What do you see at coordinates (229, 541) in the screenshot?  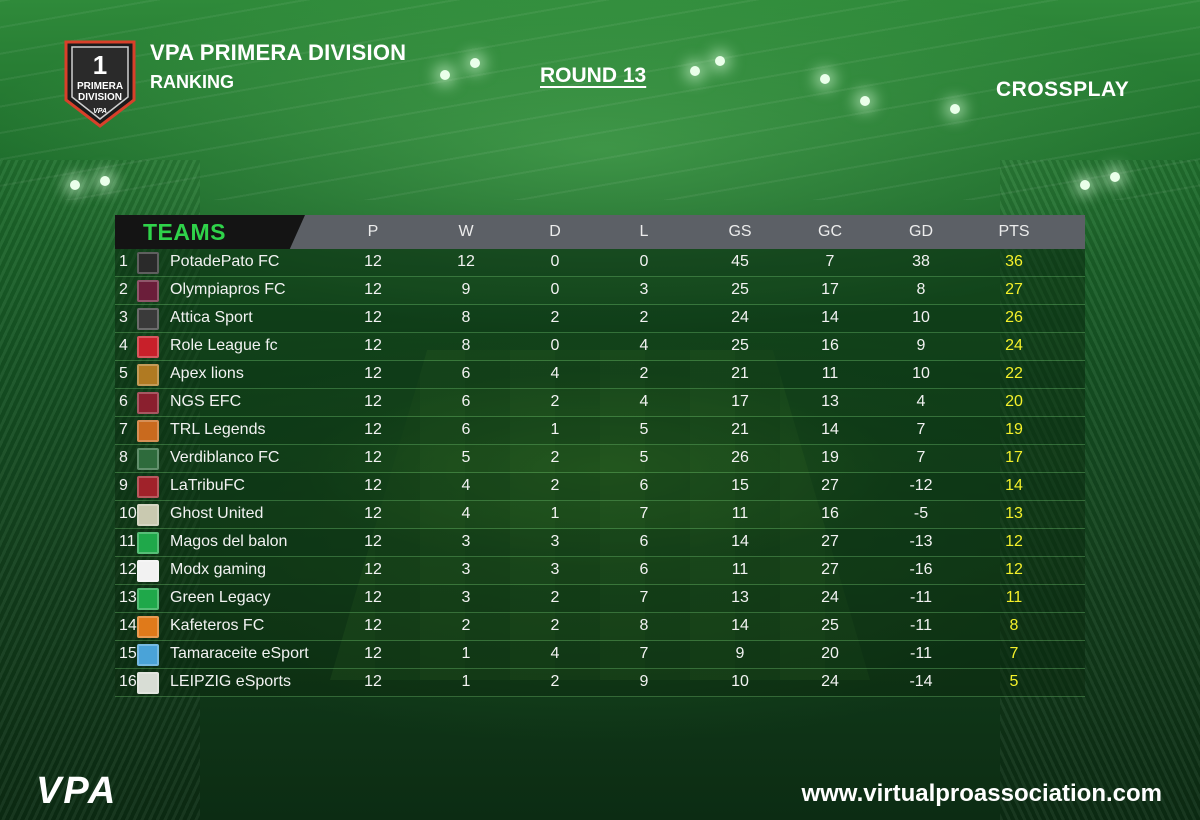 I see `team-name: Magos del balon` at bounding box center [229, 541].